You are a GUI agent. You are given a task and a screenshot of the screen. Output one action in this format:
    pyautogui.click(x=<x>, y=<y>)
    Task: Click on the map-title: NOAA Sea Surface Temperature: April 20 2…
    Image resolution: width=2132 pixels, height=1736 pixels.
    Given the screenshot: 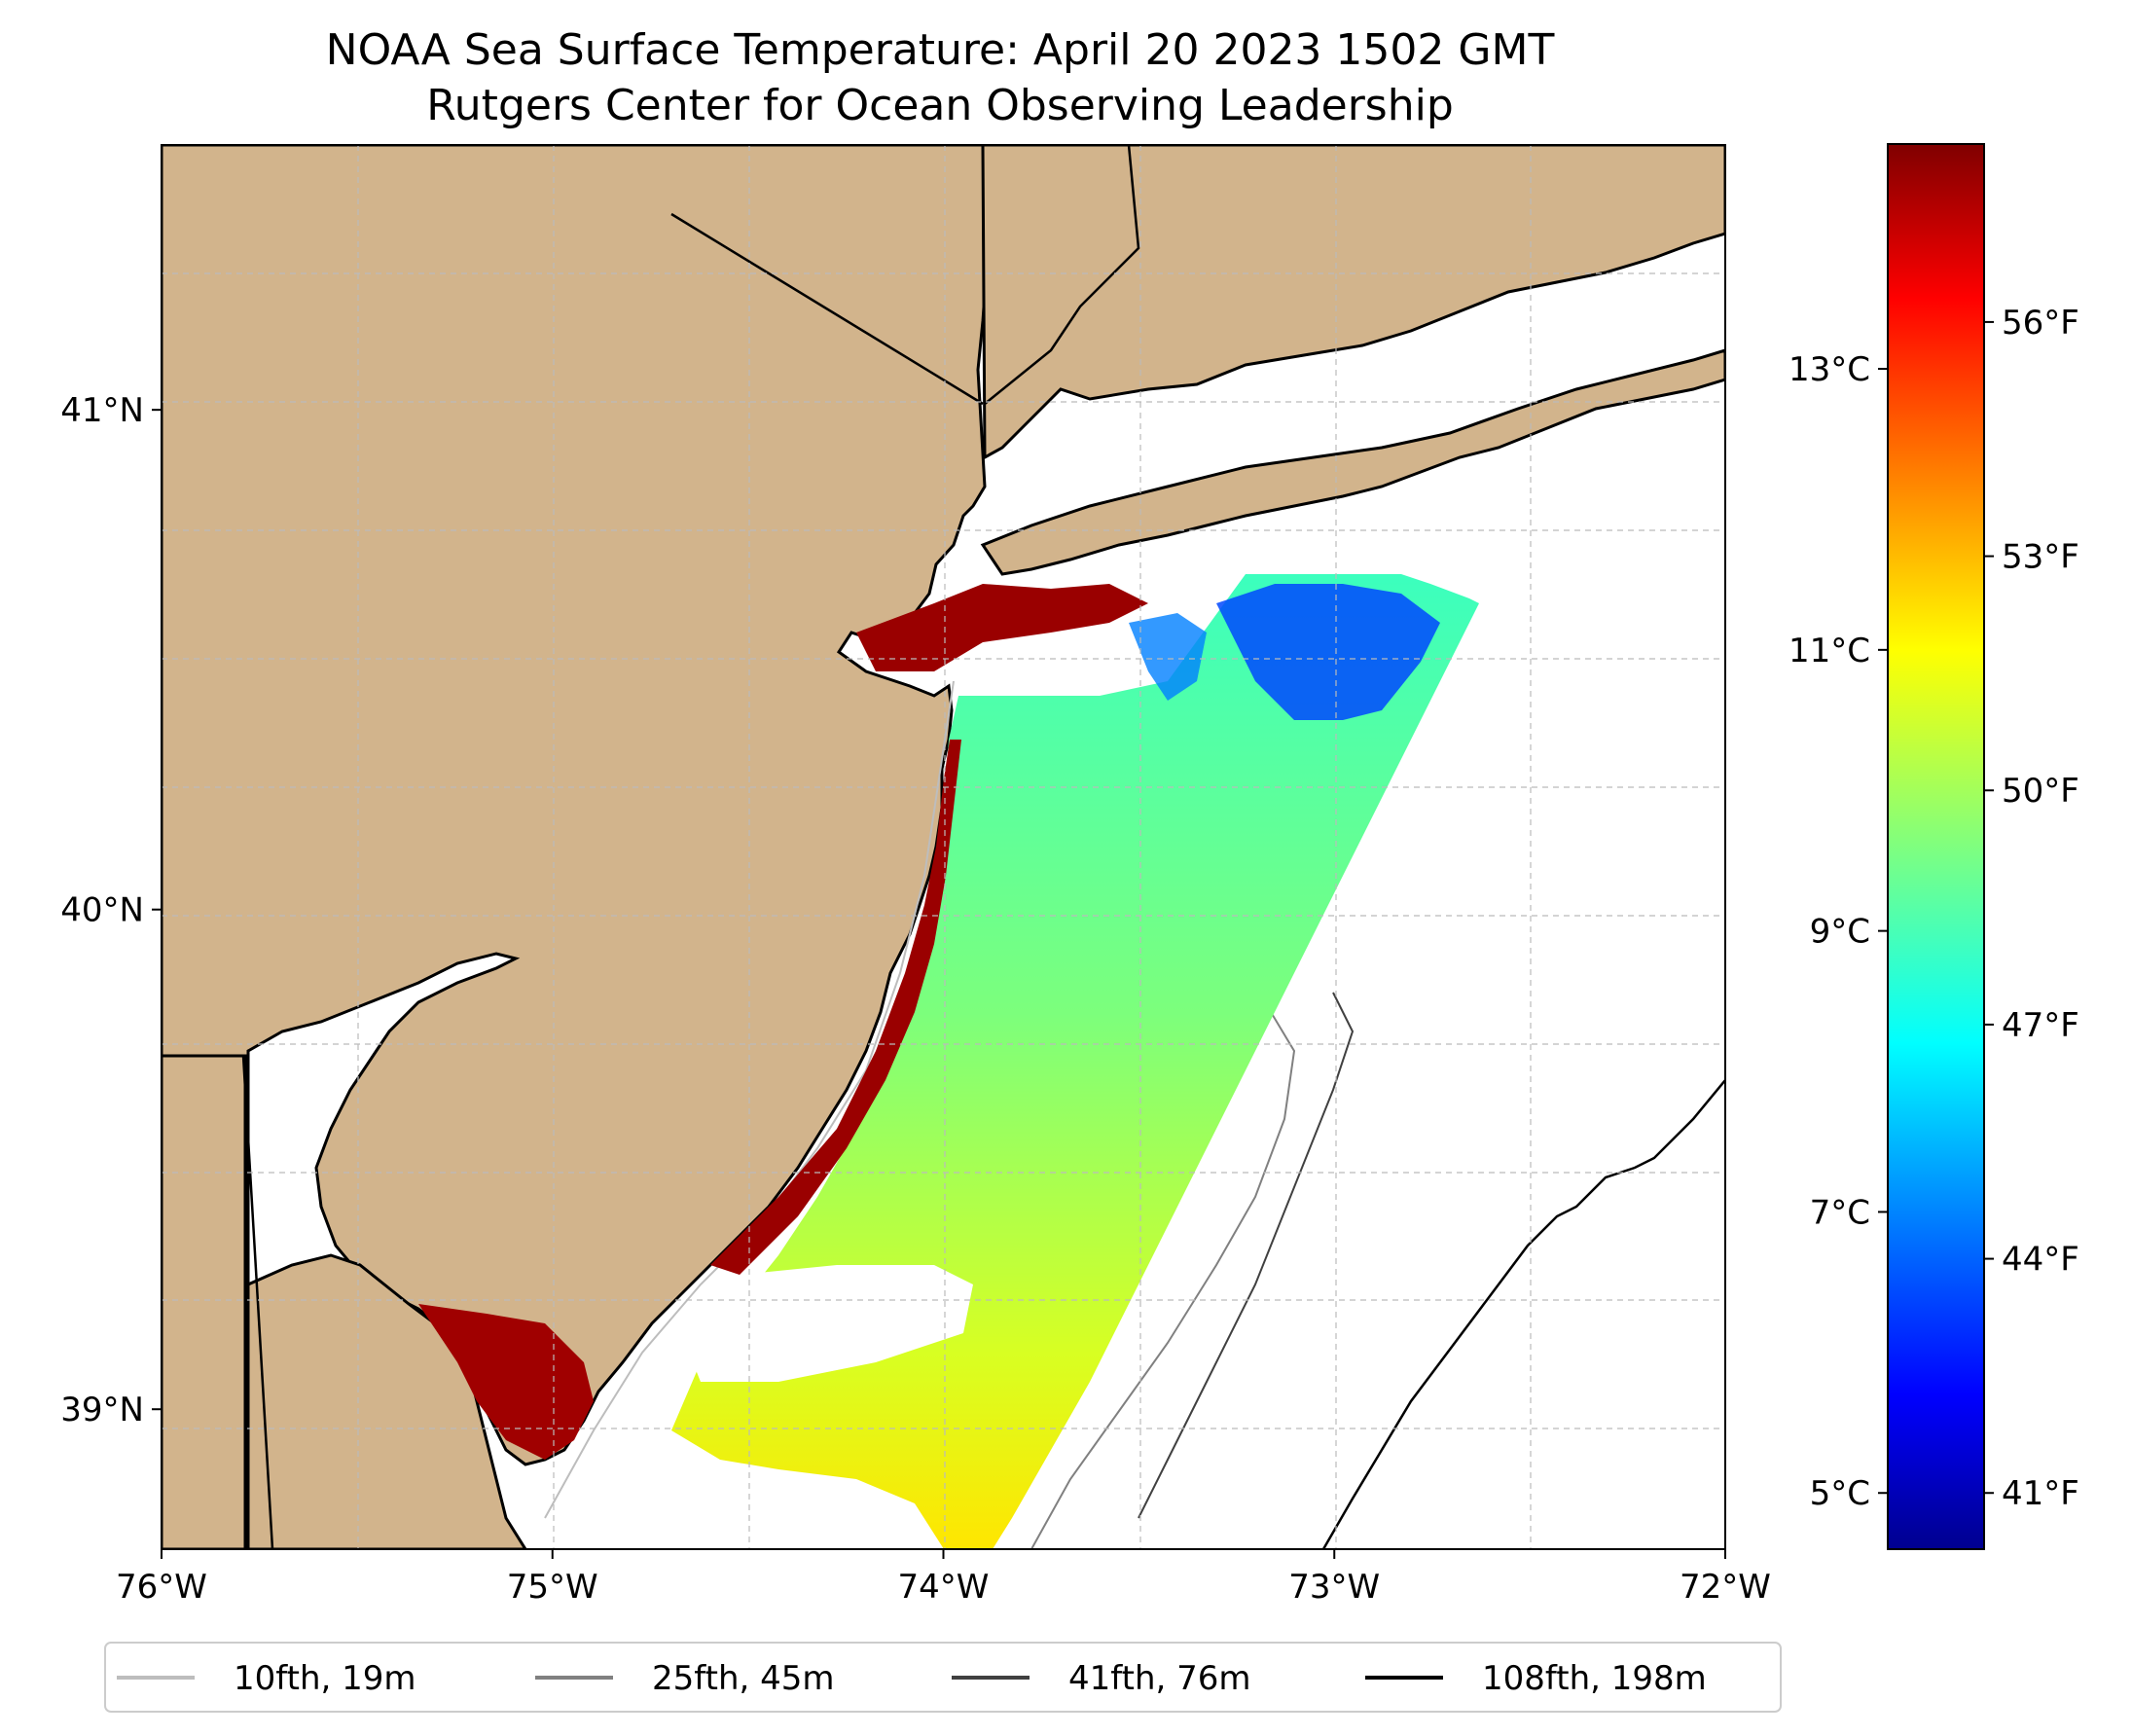 What is the action you would take?
    pyautogui.click(x=941, y=50)
    